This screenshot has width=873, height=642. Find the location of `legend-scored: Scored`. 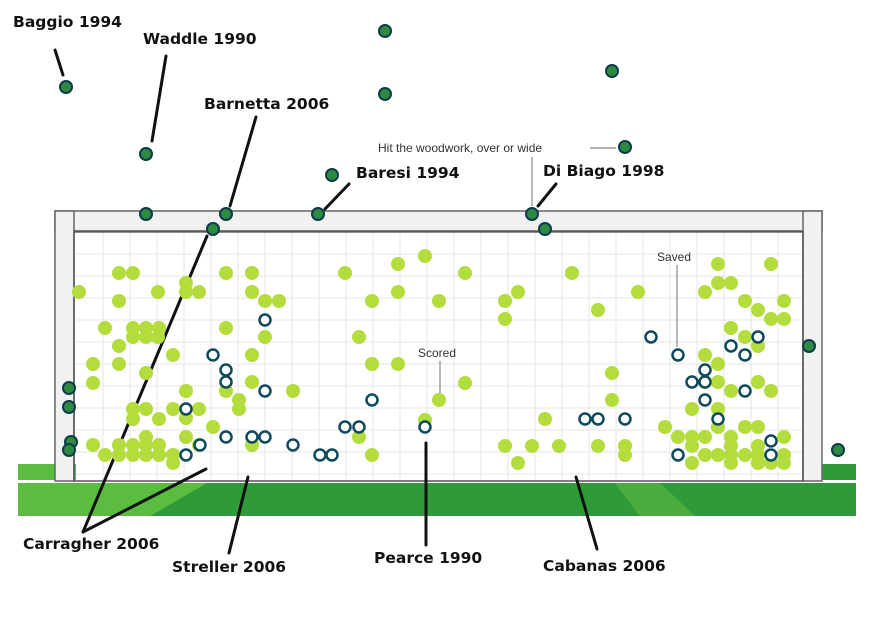

legend-scored: Scored is located at coordinates (437, 353).